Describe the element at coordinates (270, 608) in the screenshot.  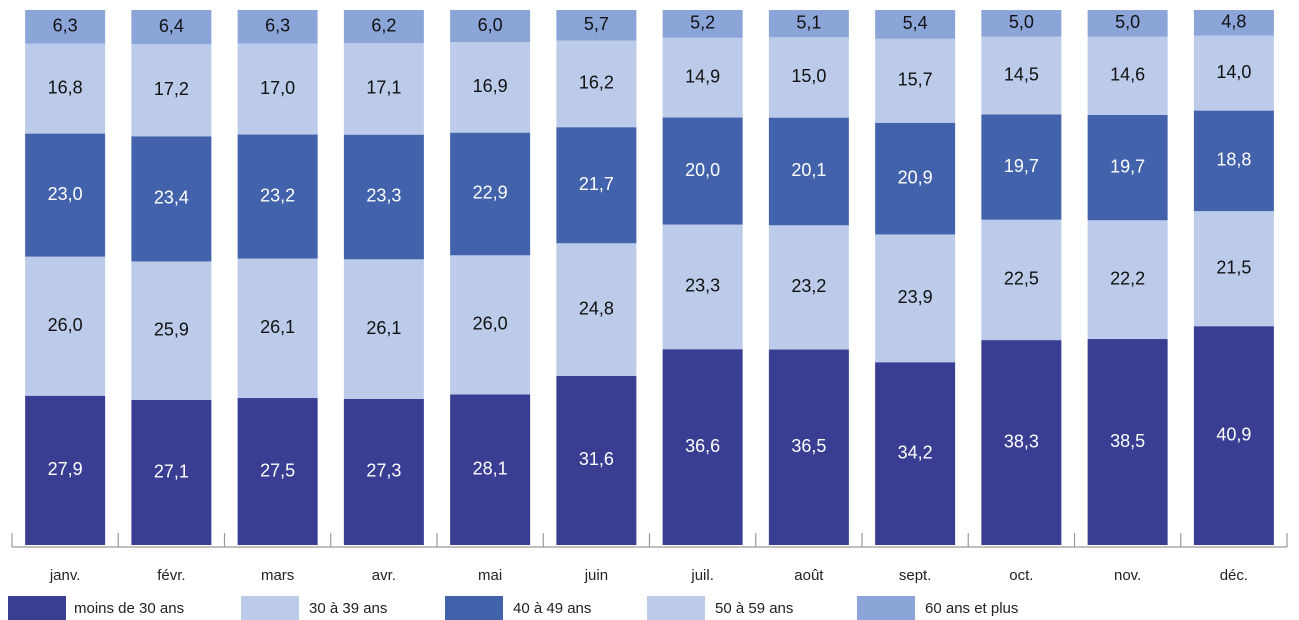
I see `legend-swatch-30-a-39-ans` at that location.